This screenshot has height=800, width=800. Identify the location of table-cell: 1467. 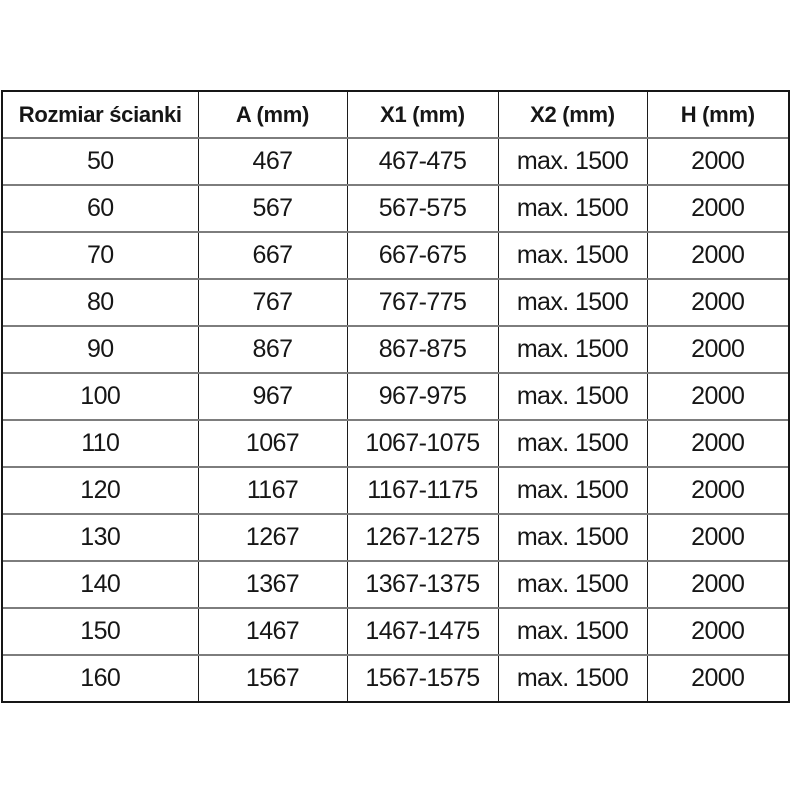
(272, 631).